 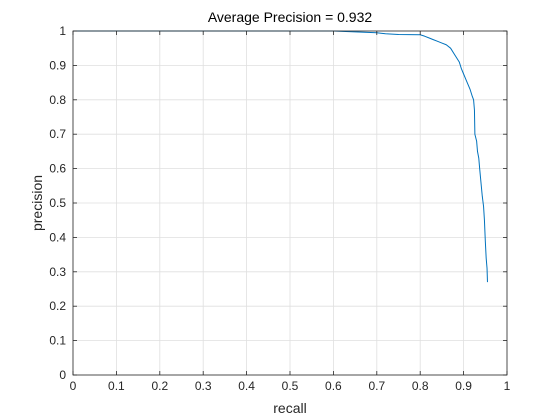 I want to click on y-tick-label: 0.5, so click(x=57, y=203).